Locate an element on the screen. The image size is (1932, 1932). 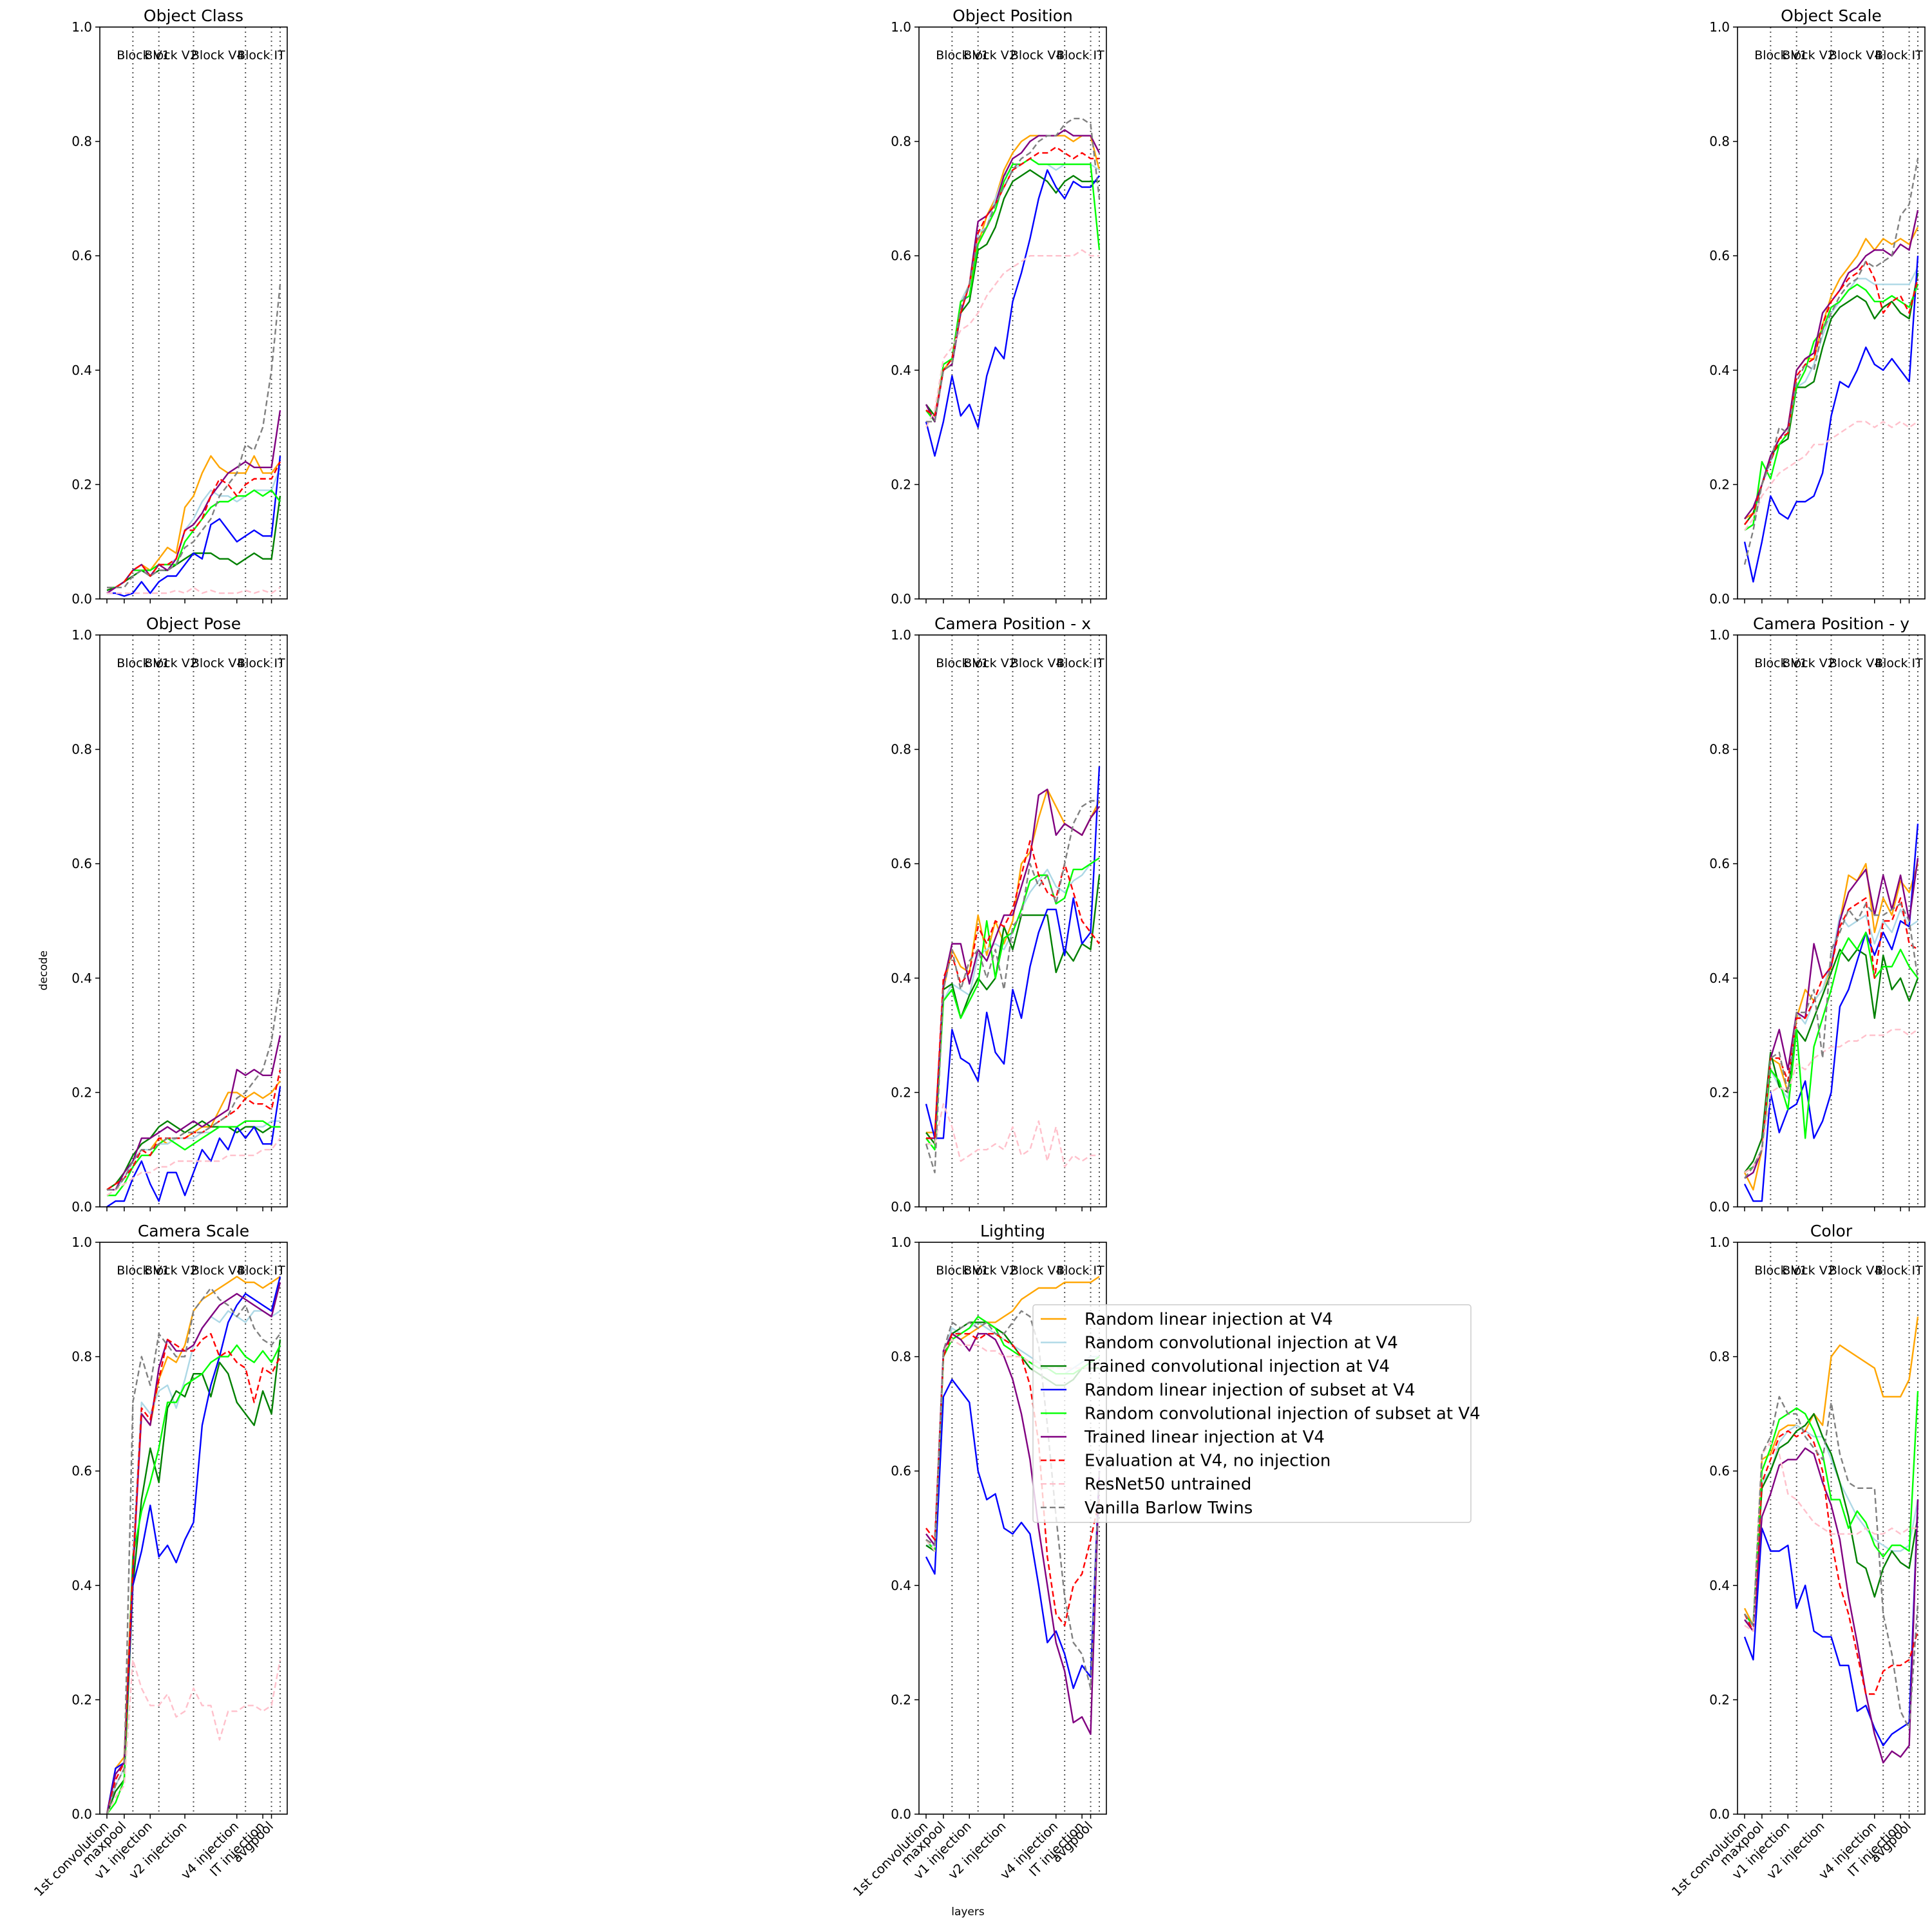
legend-item: Trained linear injection at V4 is located at coordinates (1183, 1438).